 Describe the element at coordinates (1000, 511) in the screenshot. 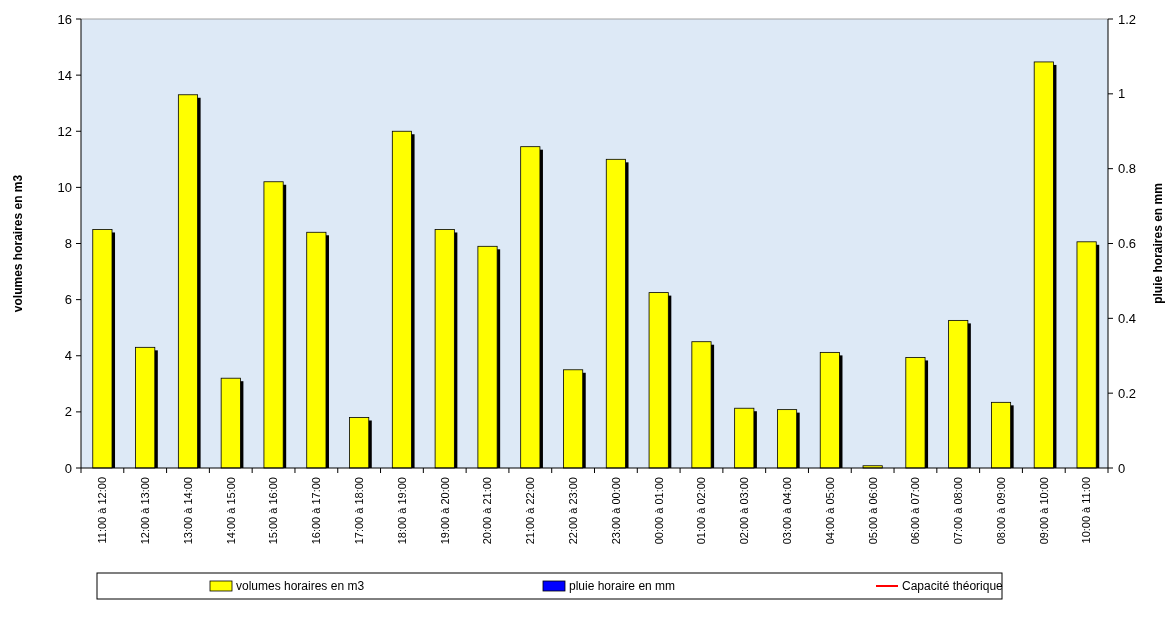

I see `x-tick-label: 08:00 à 09:00` at that location.